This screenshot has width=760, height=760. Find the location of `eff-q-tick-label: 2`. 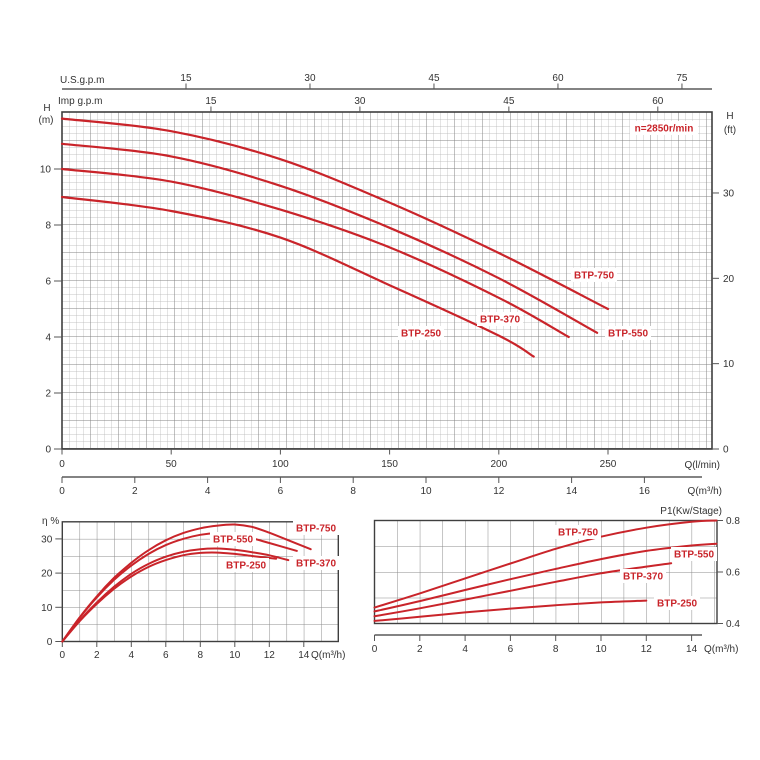

eff-q-tick-label: 2 is located at coordinates (97, 655).